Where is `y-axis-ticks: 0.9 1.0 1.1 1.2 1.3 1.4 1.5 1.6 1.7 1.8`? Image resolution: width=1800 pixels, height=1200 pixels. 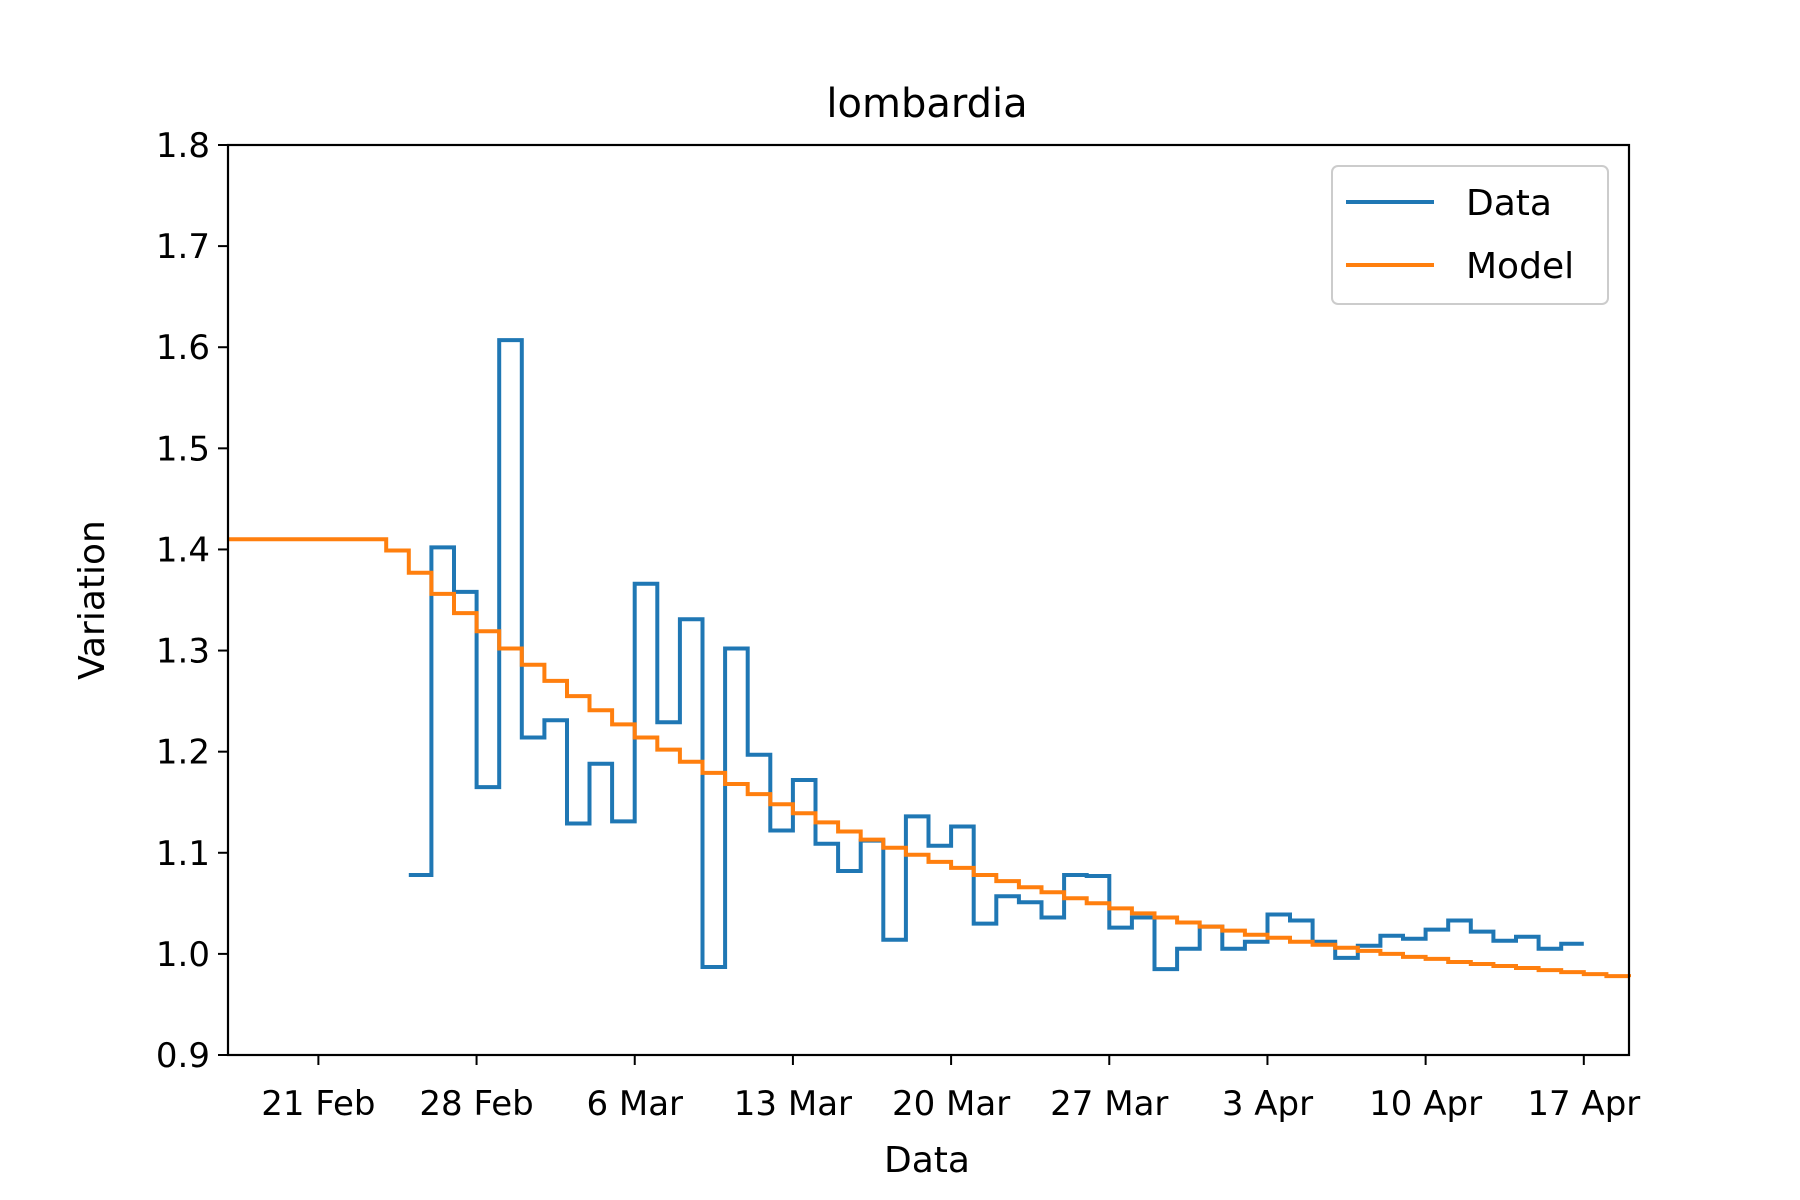 y-axis-ticks: 0.9 1.0 1.1 1.2 1.3 1.4 1.5 1.6 1.7 1.8 is located at coordinates (192, 601).